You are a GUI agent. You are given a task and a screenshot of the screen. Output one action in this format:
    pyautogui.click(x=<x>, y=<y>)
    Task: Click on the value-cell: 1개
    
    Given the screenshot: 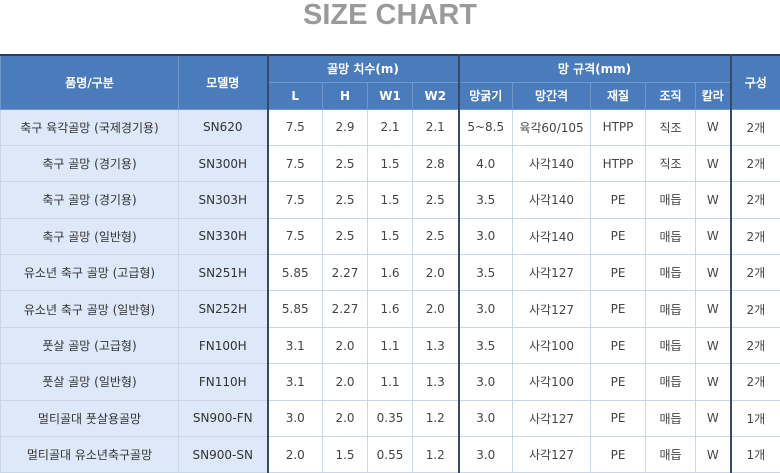 What is the action you would take?
    pyautogui.click(x=755, y=418)
    